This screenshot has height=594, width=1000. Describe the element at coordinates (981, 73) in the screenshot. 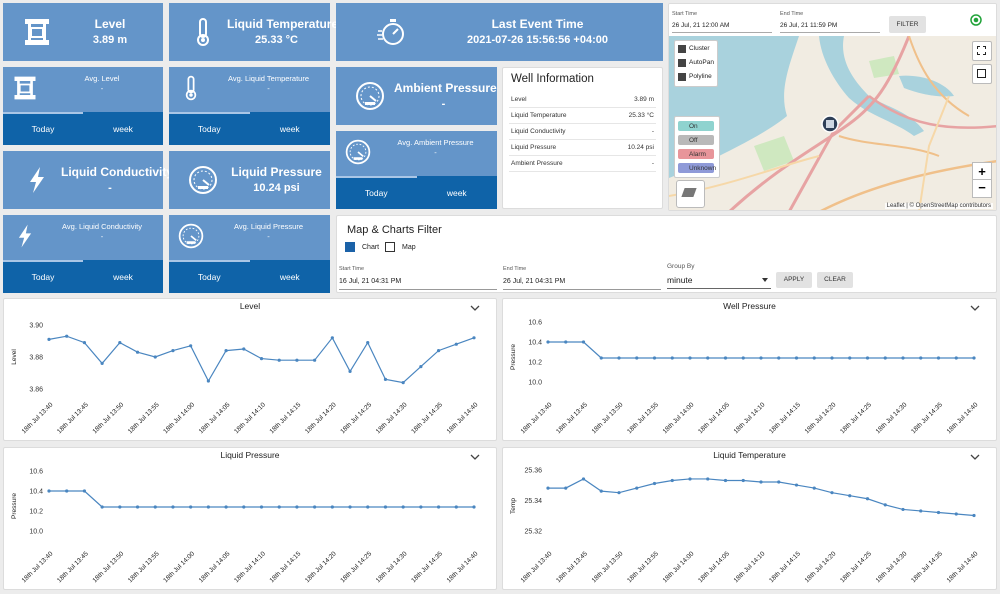

I see `fs-glyph` at that location.